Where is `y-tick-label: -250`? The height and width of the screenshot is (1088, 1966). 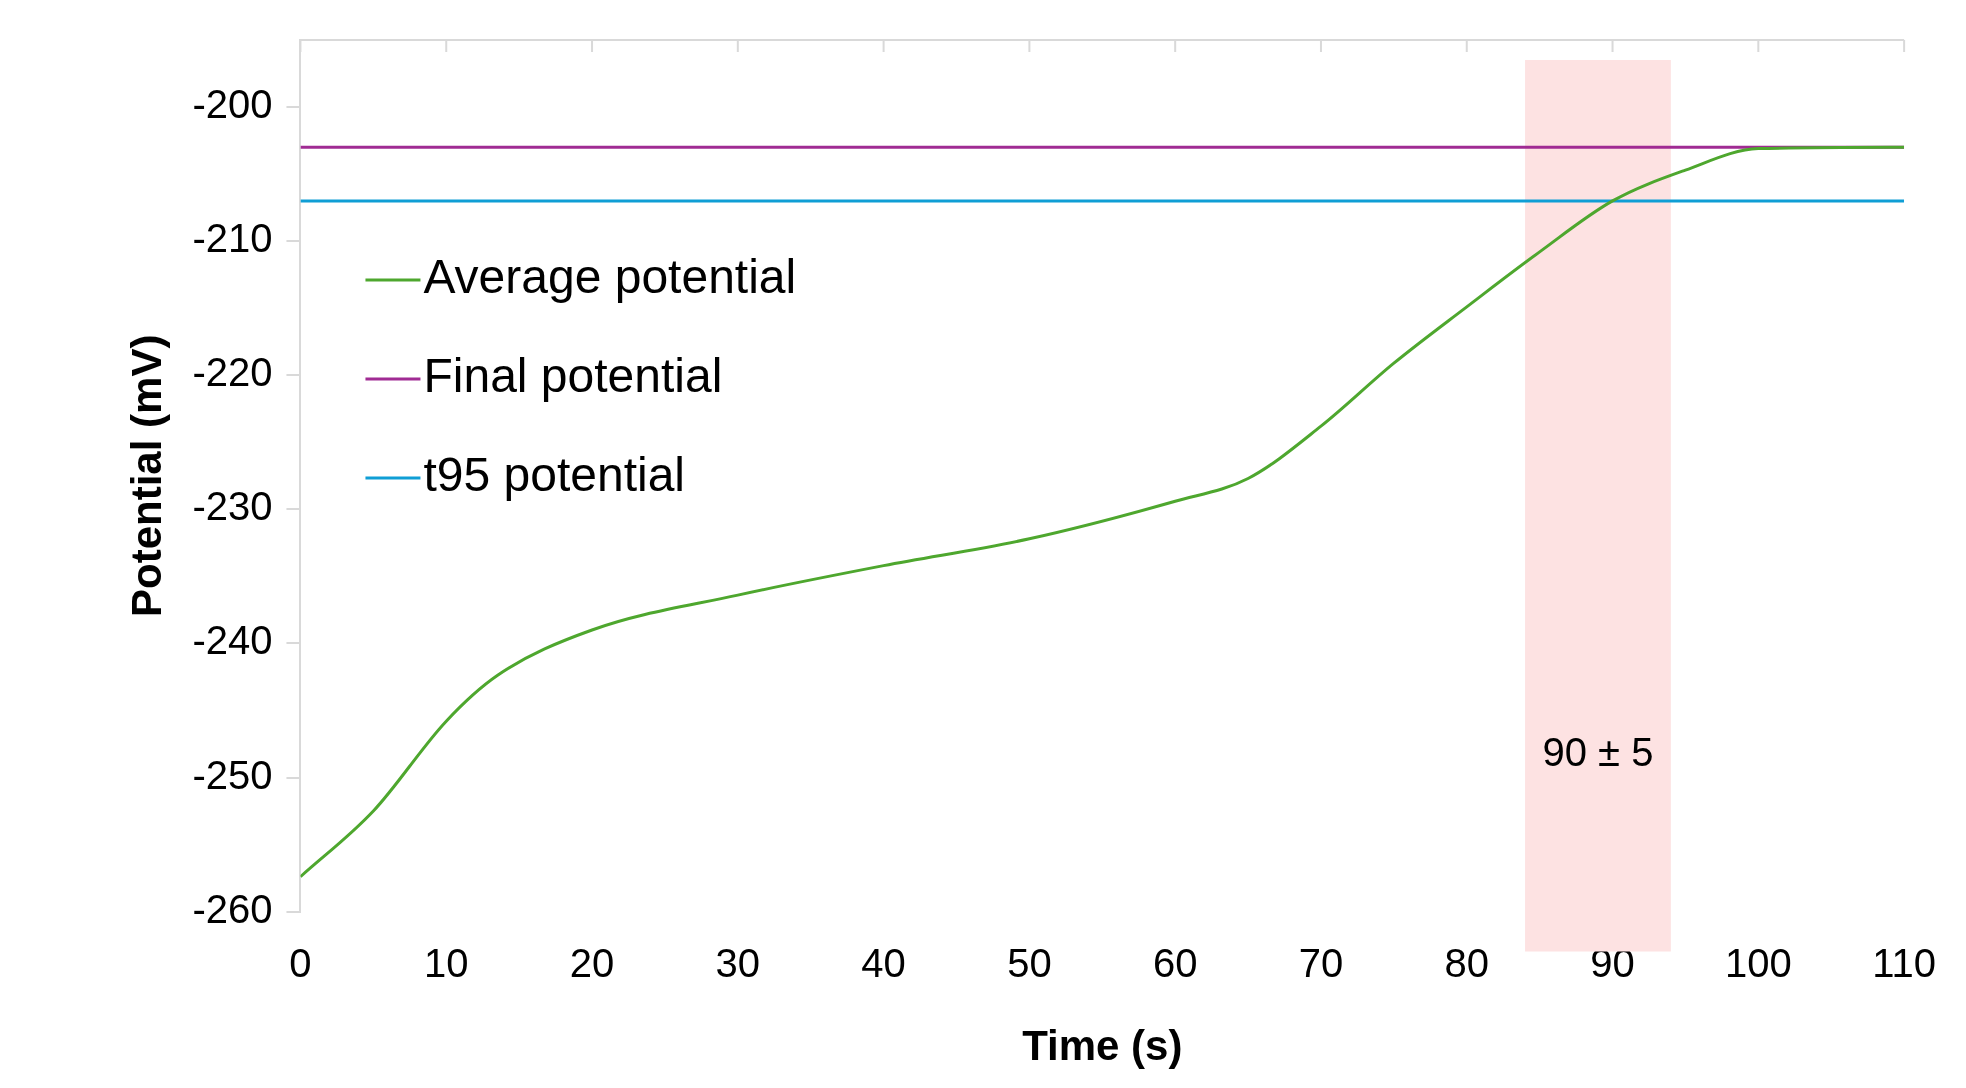 y-tick-label: -250 is located at coordinates (232, 774).